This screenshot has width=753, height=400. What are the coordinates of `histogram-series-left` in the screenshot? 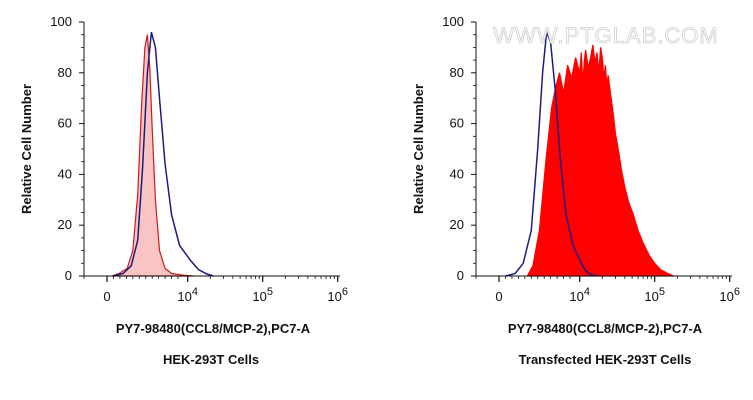 It's located at (162, 154).